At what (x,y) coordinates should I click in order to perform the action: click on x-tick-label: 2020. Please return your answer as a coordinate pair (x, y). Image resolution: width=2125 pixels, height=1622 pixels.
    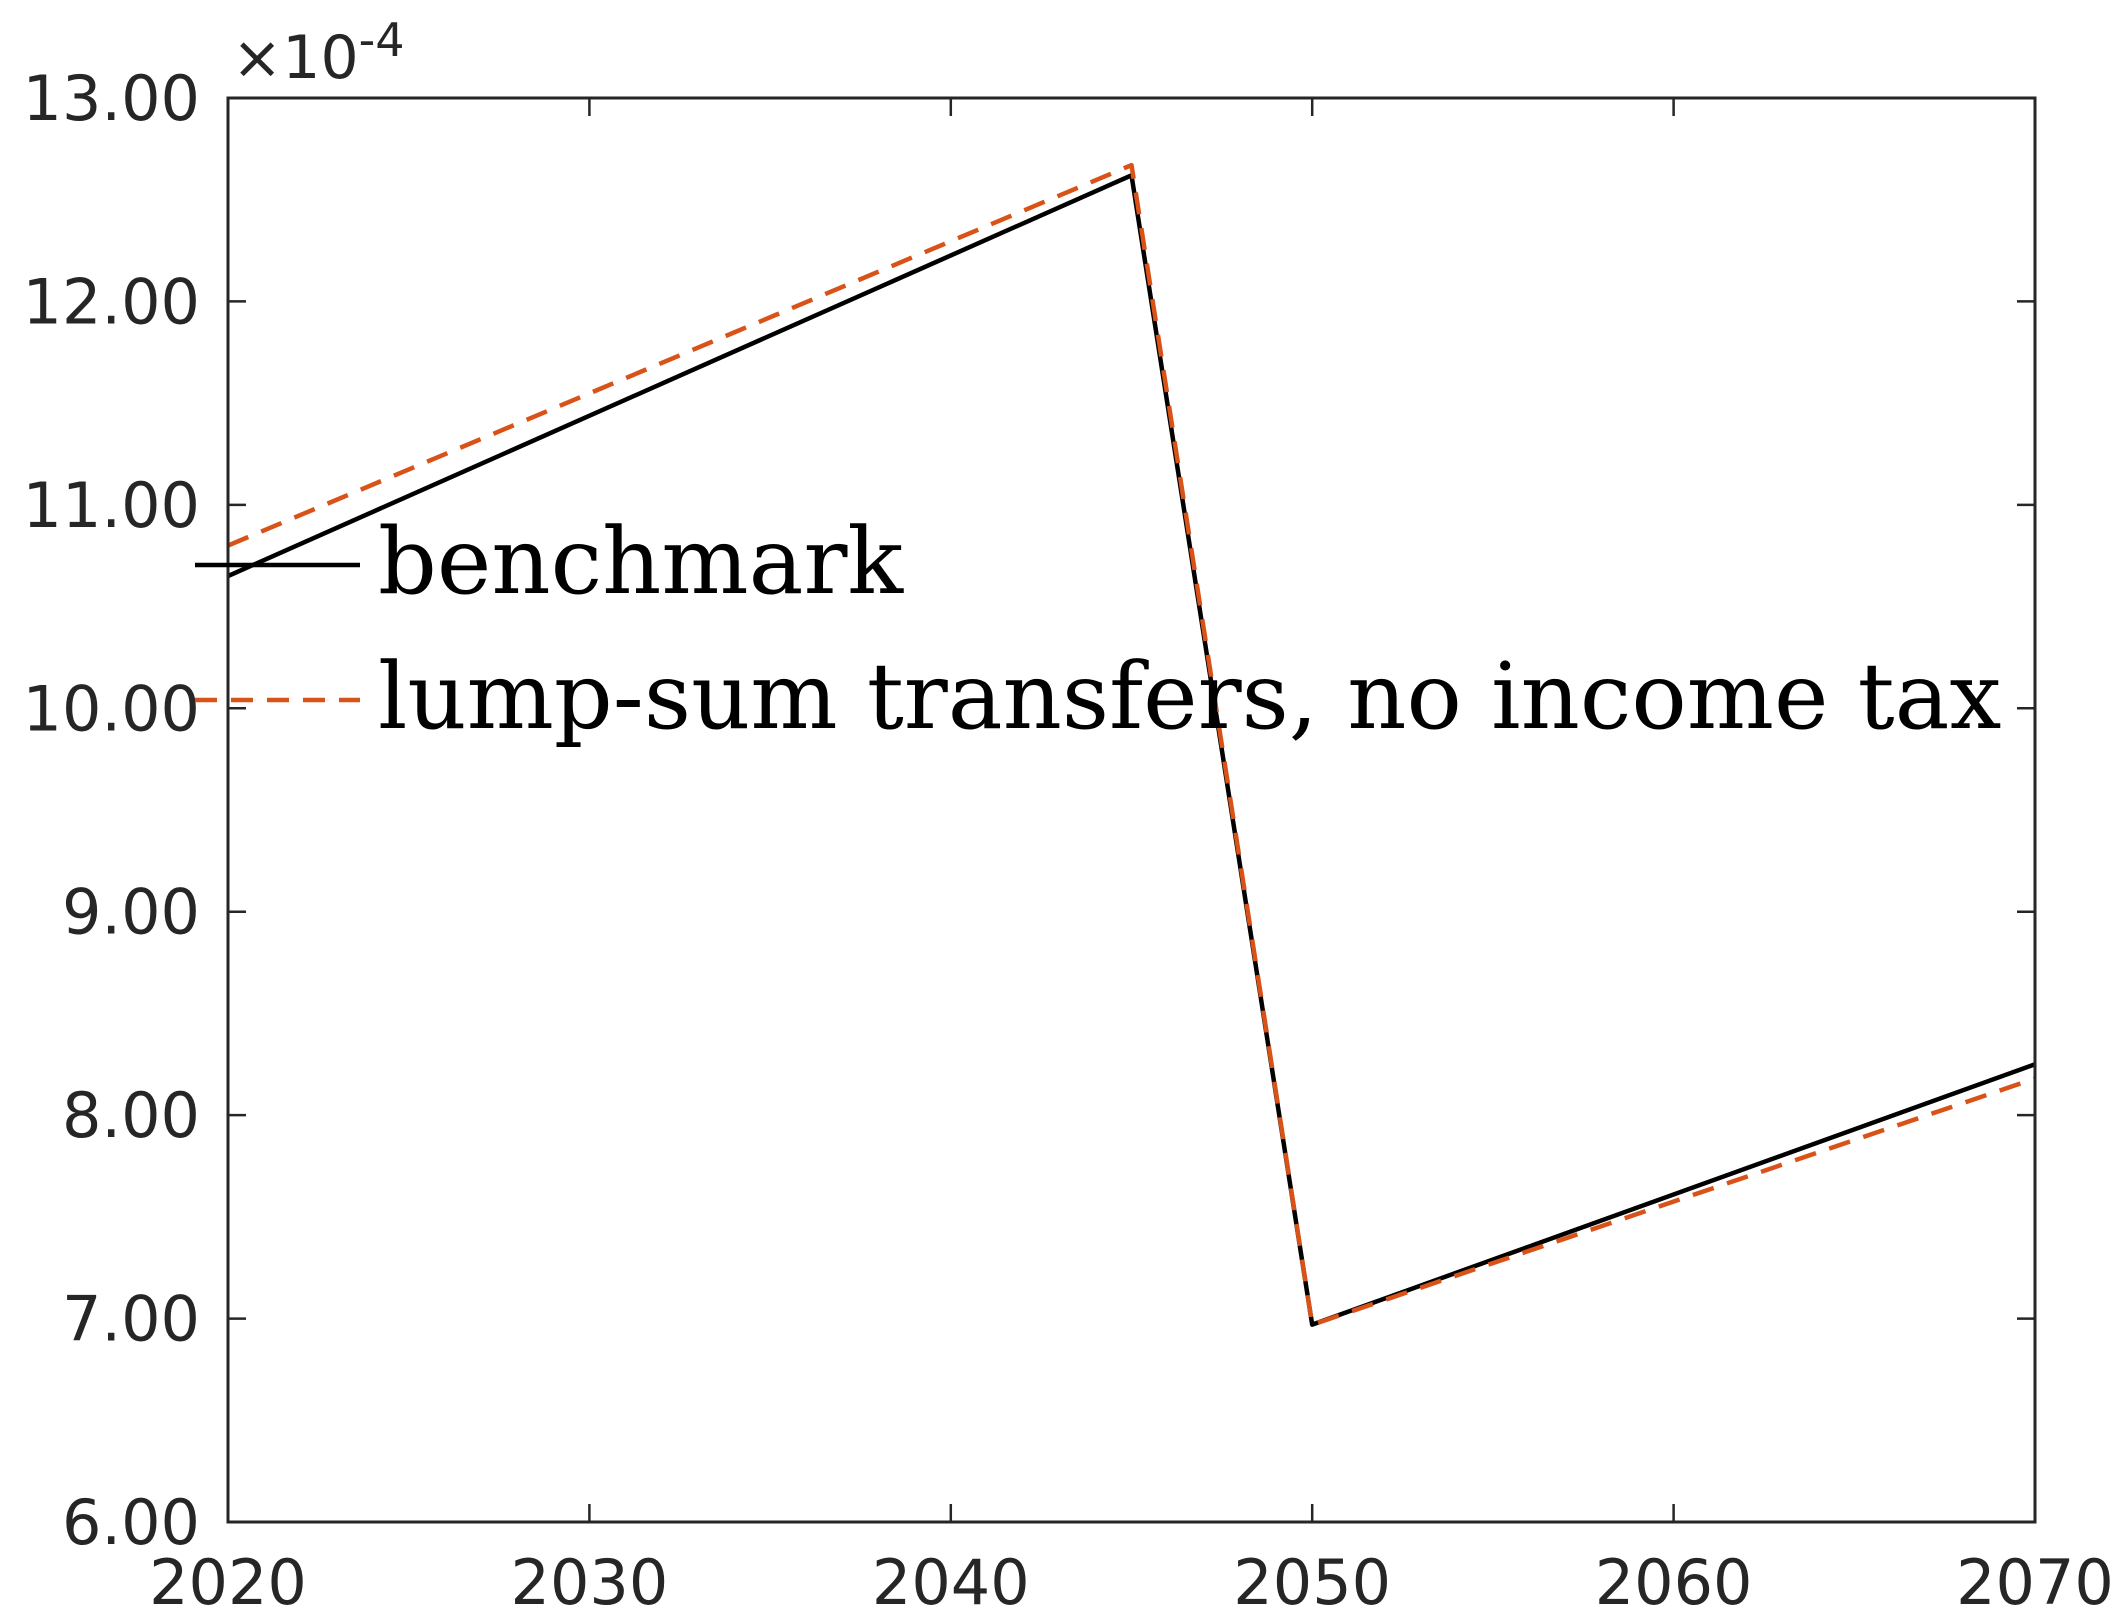
    Looking at the image, I should click on (228, 1582).